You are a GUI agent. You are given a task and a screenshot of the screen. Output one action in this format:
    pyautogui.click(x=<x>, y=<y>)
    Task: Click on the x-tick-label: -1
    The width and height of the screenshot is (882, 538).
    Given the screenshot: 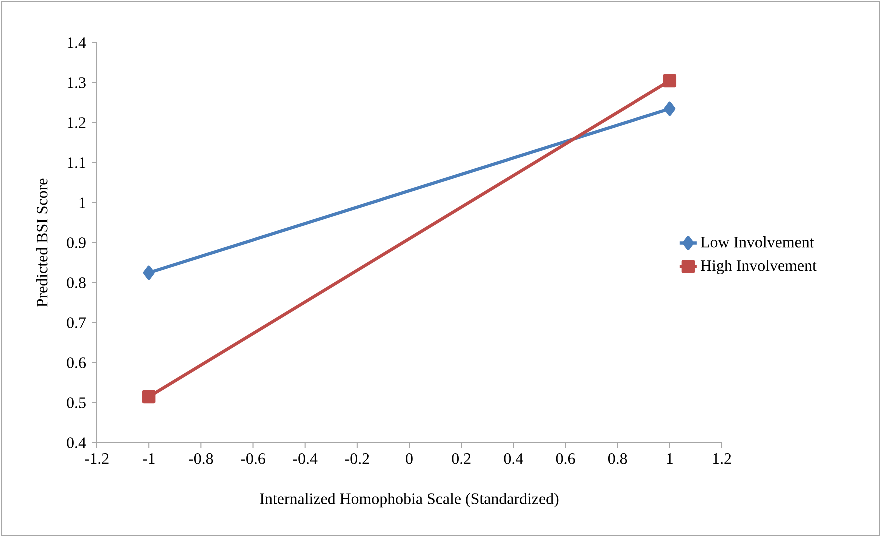 What is the action you would take?
    pyautogui.click(x=149, y=459)
    